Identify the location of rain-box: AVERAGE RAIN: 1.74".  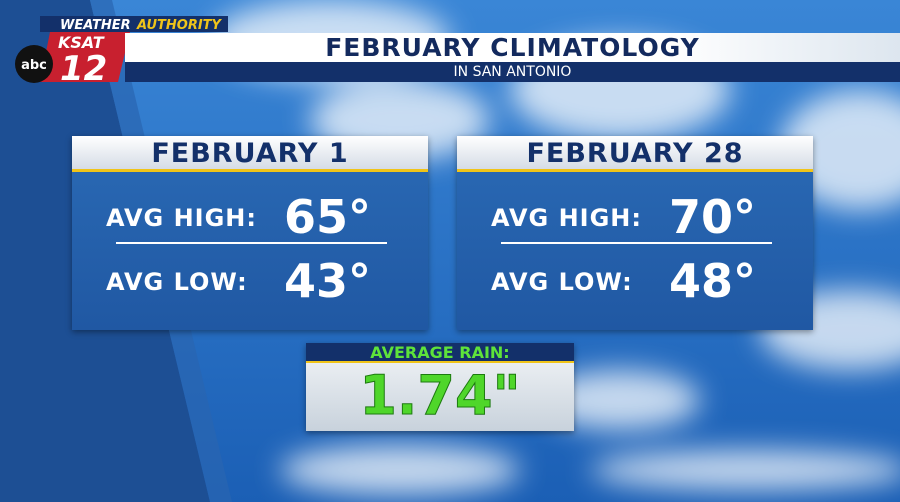
(440, 387).